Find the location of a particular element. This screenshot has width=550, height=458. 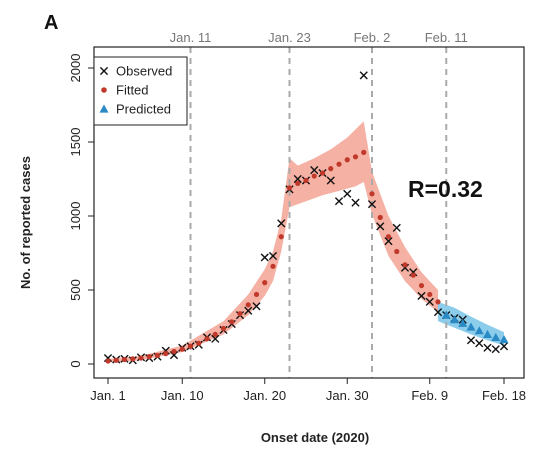

event-label: Jan. 11 is located at coordinates (191, 37).